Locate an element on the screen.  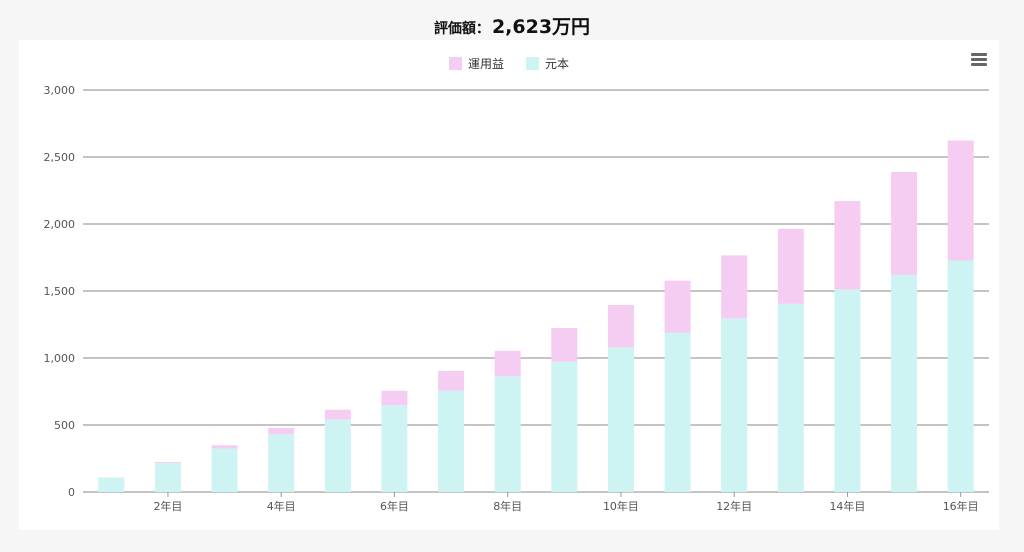
chart-legend: 運用益 元本 is located at coordinates (509, 63).